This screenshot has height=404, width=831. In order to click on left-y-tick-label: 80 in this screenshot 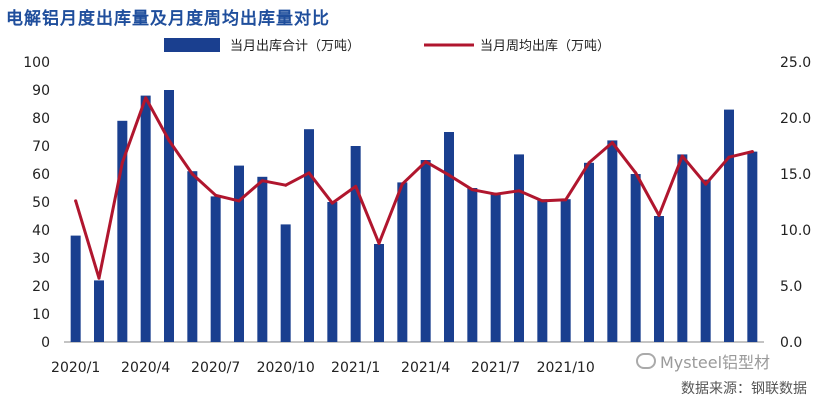, I will do `click(41, 119)`.